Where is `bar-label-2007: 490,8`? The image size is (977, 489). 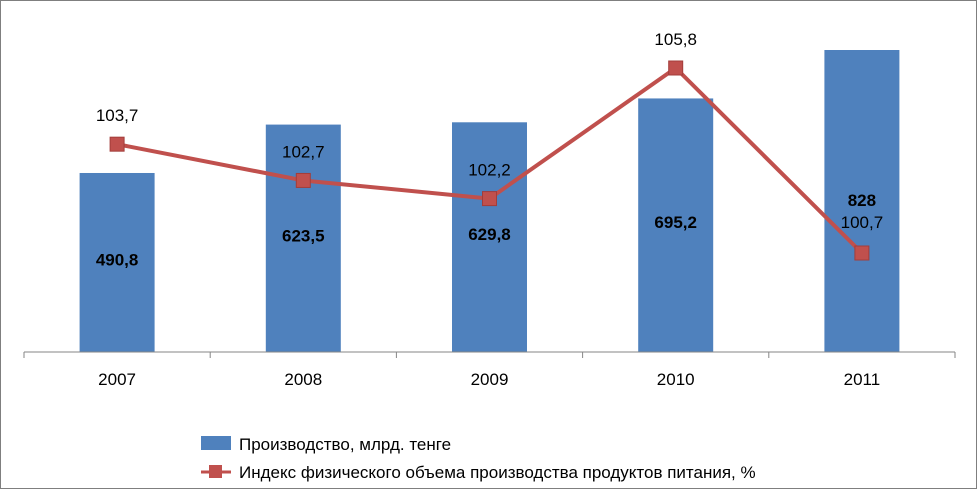 bar-label-2007: 490,8 is located at coordinates (117, 259).